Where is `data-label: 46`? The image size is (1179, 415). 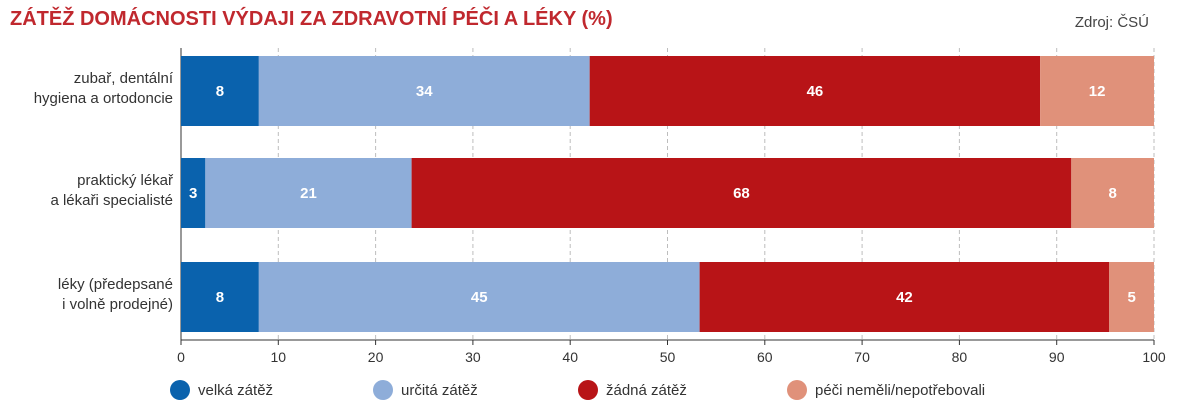
data-label: 46 is located at coordinates (815, 91).